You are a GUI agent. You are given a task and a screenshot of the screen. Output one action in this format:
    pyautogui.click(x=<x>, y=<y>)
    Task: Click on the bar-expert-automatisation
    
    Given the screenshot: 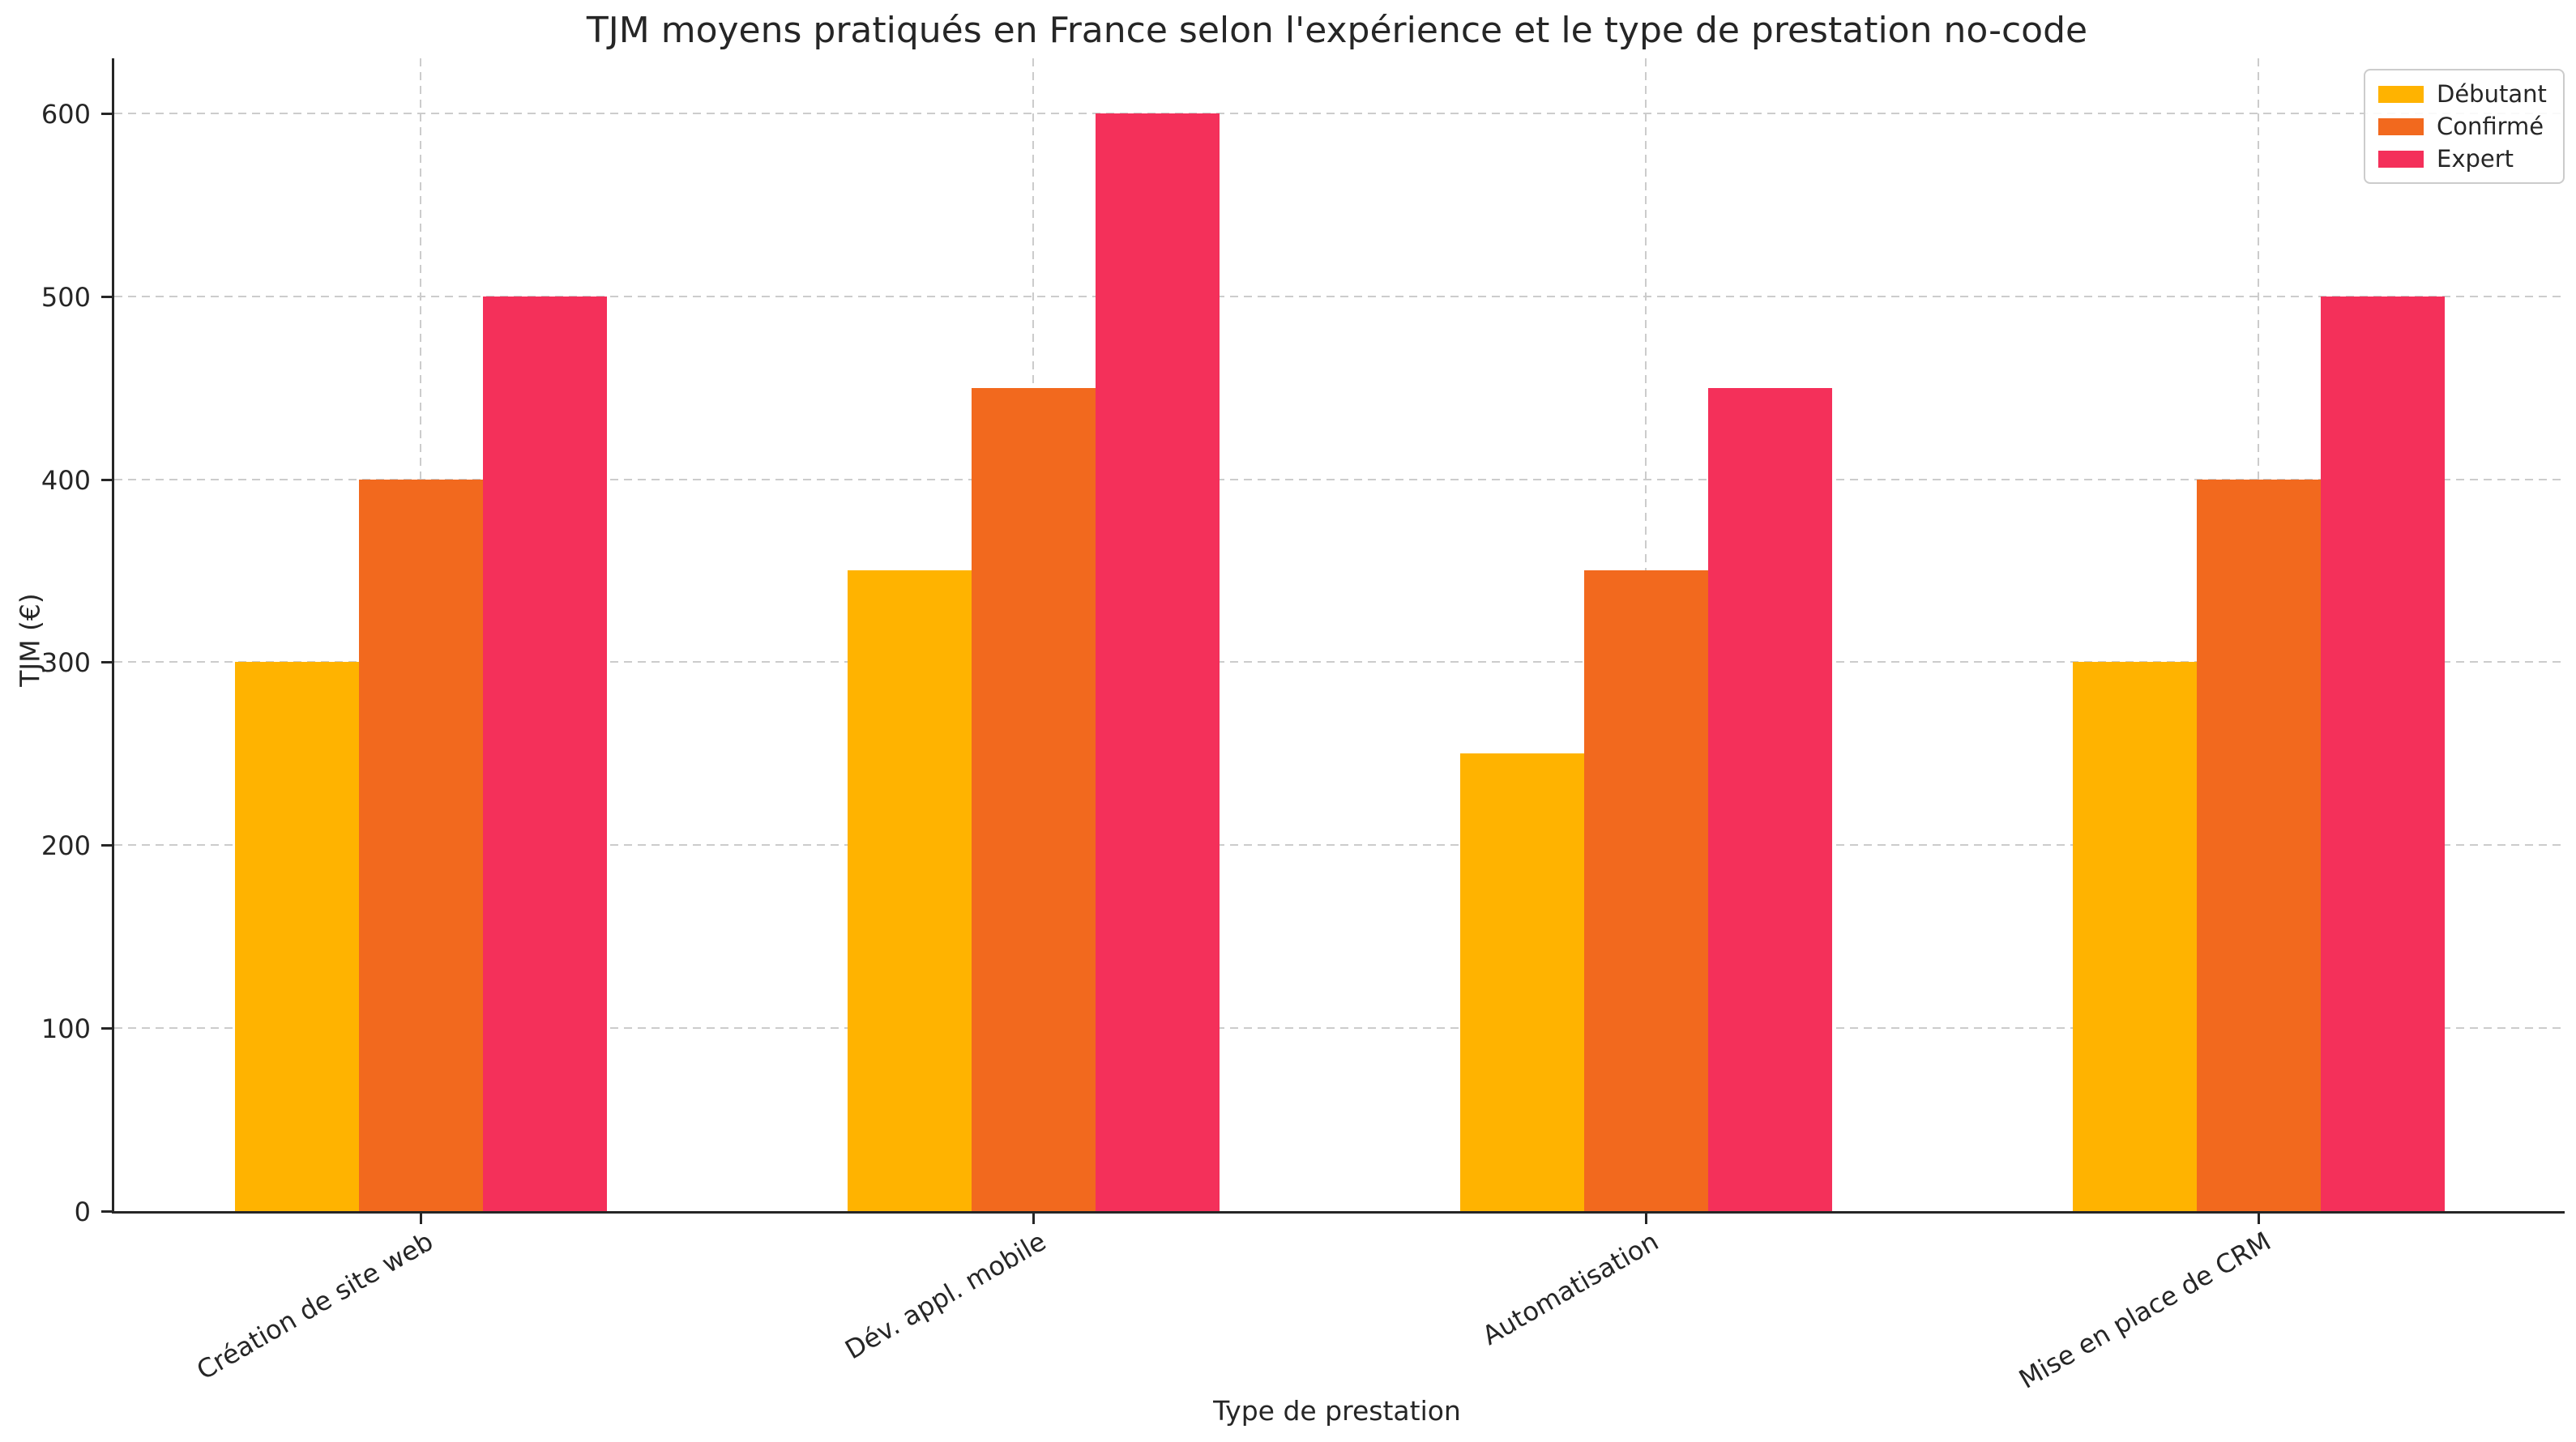 What is the action you would take?
    pyautogui.click(x=1769, y=799)
    